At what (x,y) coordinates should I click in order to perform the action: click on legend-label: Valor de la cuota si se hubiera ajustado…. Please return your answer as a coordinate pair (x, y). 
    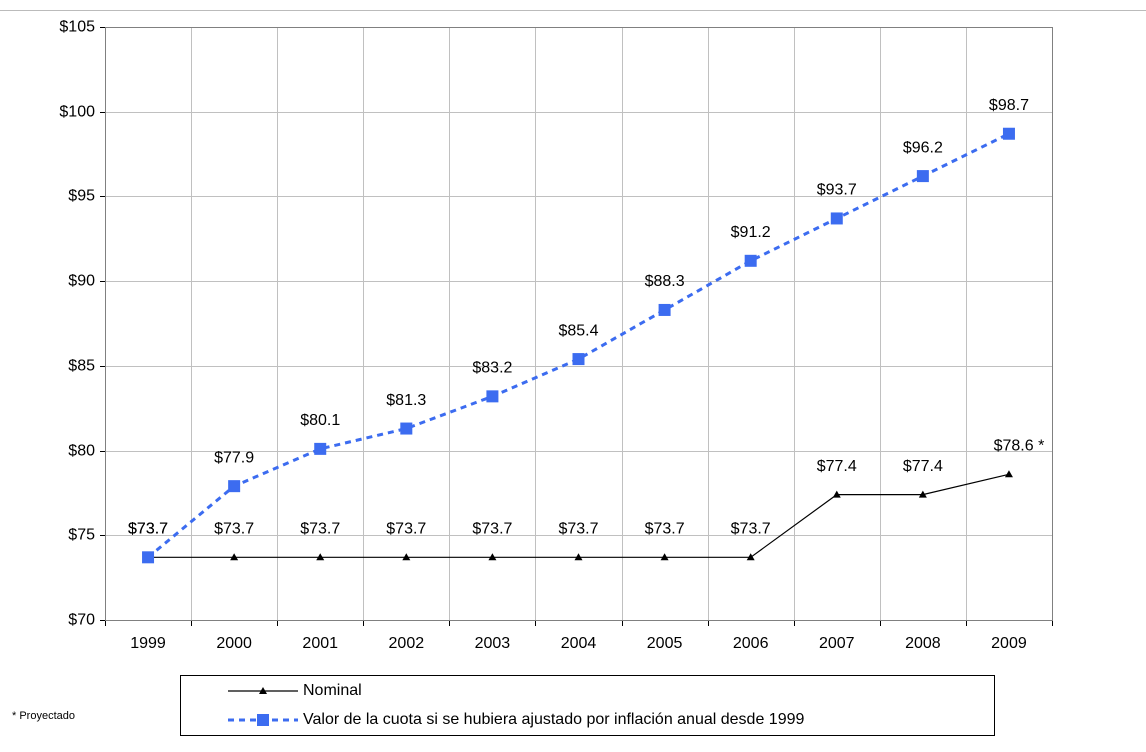
    Looking at the image, I should click on (553, 719).